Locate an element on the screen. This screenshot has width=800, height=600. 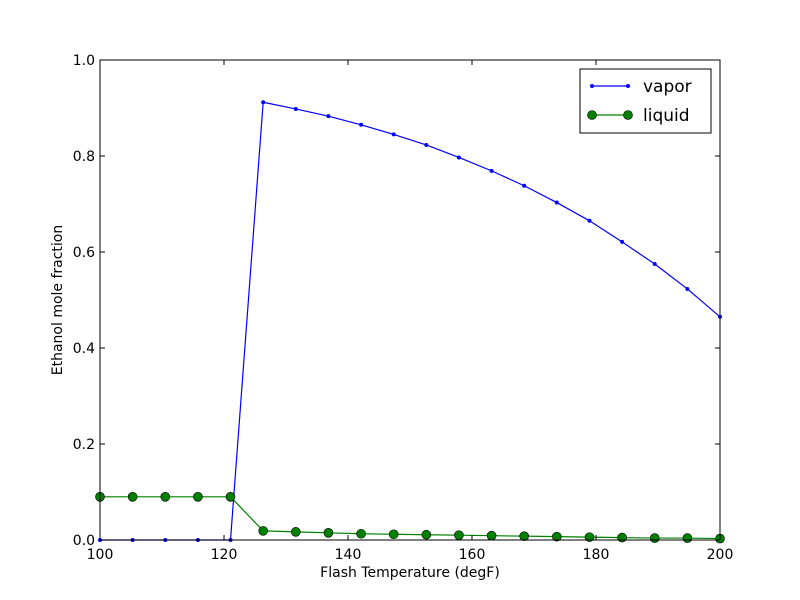
x-tick-label: 100 is located at coordinates (100, 555).